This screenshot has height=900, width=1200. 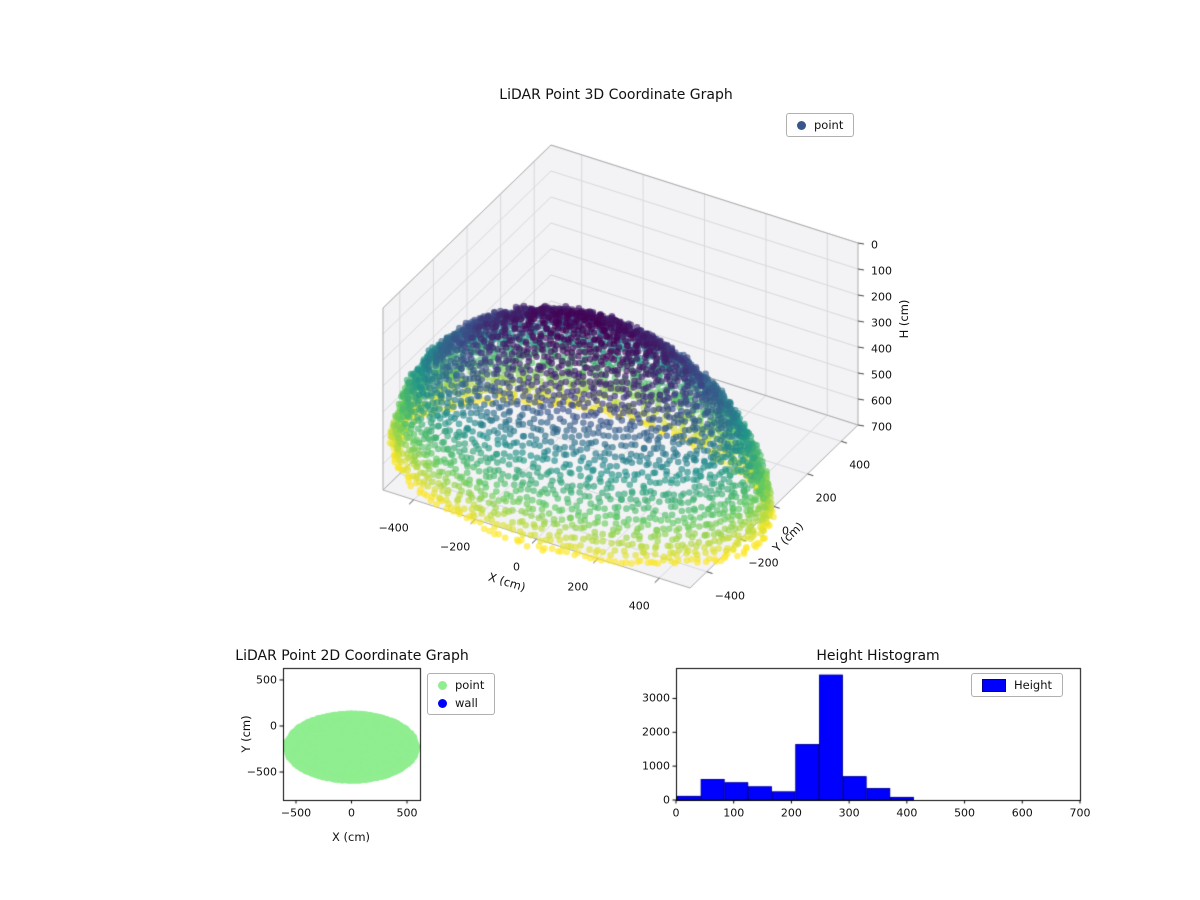 What do you see at coordinates (1022, 813) in the screenshot?
I see `tick-label-hist-x: 600` at bounding box center [1022, 813].